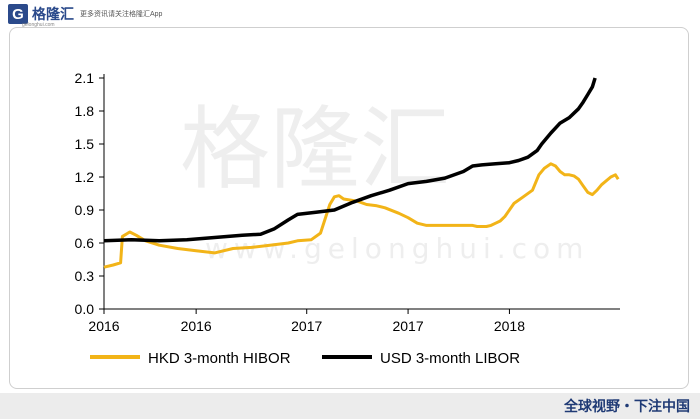 Image resolution: width=700 pixels, height=419 pixels. Describe the element at coordinates (85, 144) in the screenshot. I see `y-tick-label: 1.5` at that location.